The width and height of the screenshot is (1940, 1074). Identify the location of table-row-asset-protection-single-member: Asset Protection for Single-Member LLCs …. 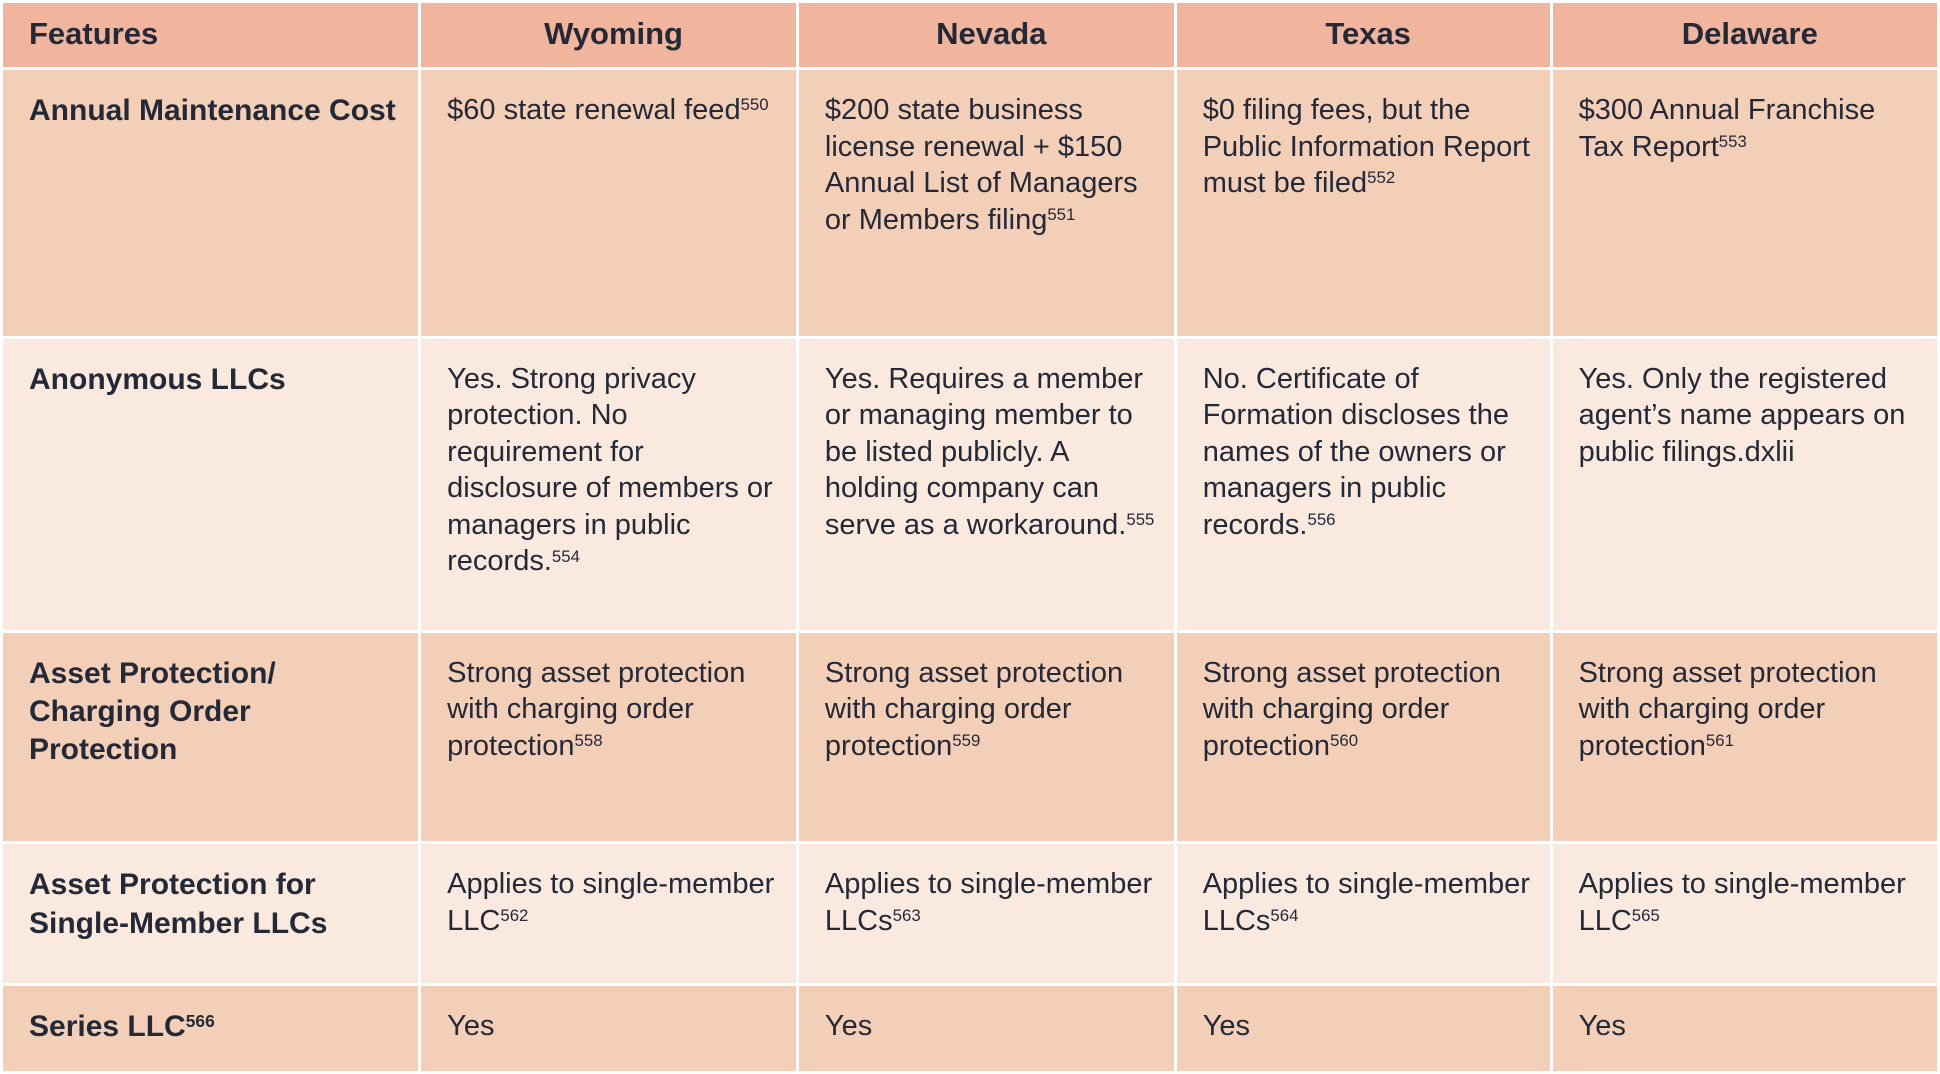
(970, 913).